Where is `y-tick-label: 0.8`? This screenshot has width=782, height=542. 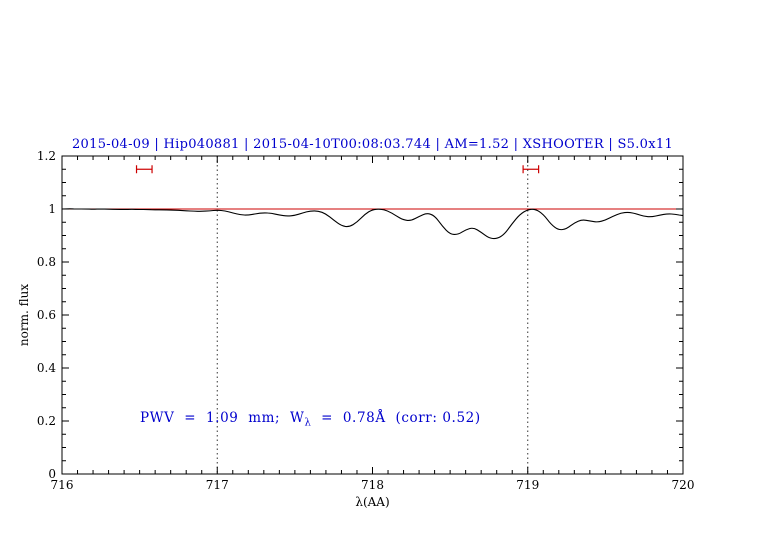
y-tick-label: 0.8 is located at coordinates (46, 262).